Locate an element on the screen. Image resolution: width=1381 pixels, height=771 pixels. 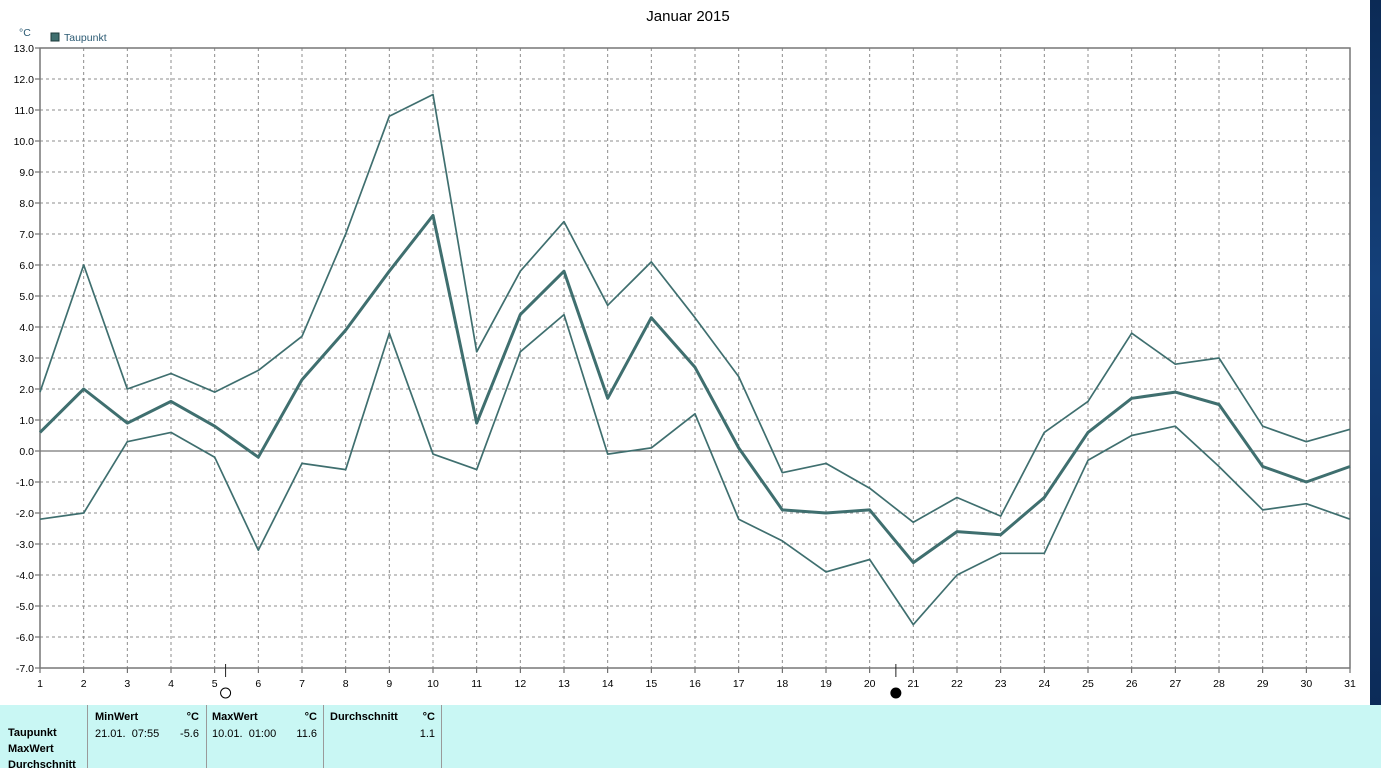
avg-header: Durchschnitt is located at coordinates (364, 717).